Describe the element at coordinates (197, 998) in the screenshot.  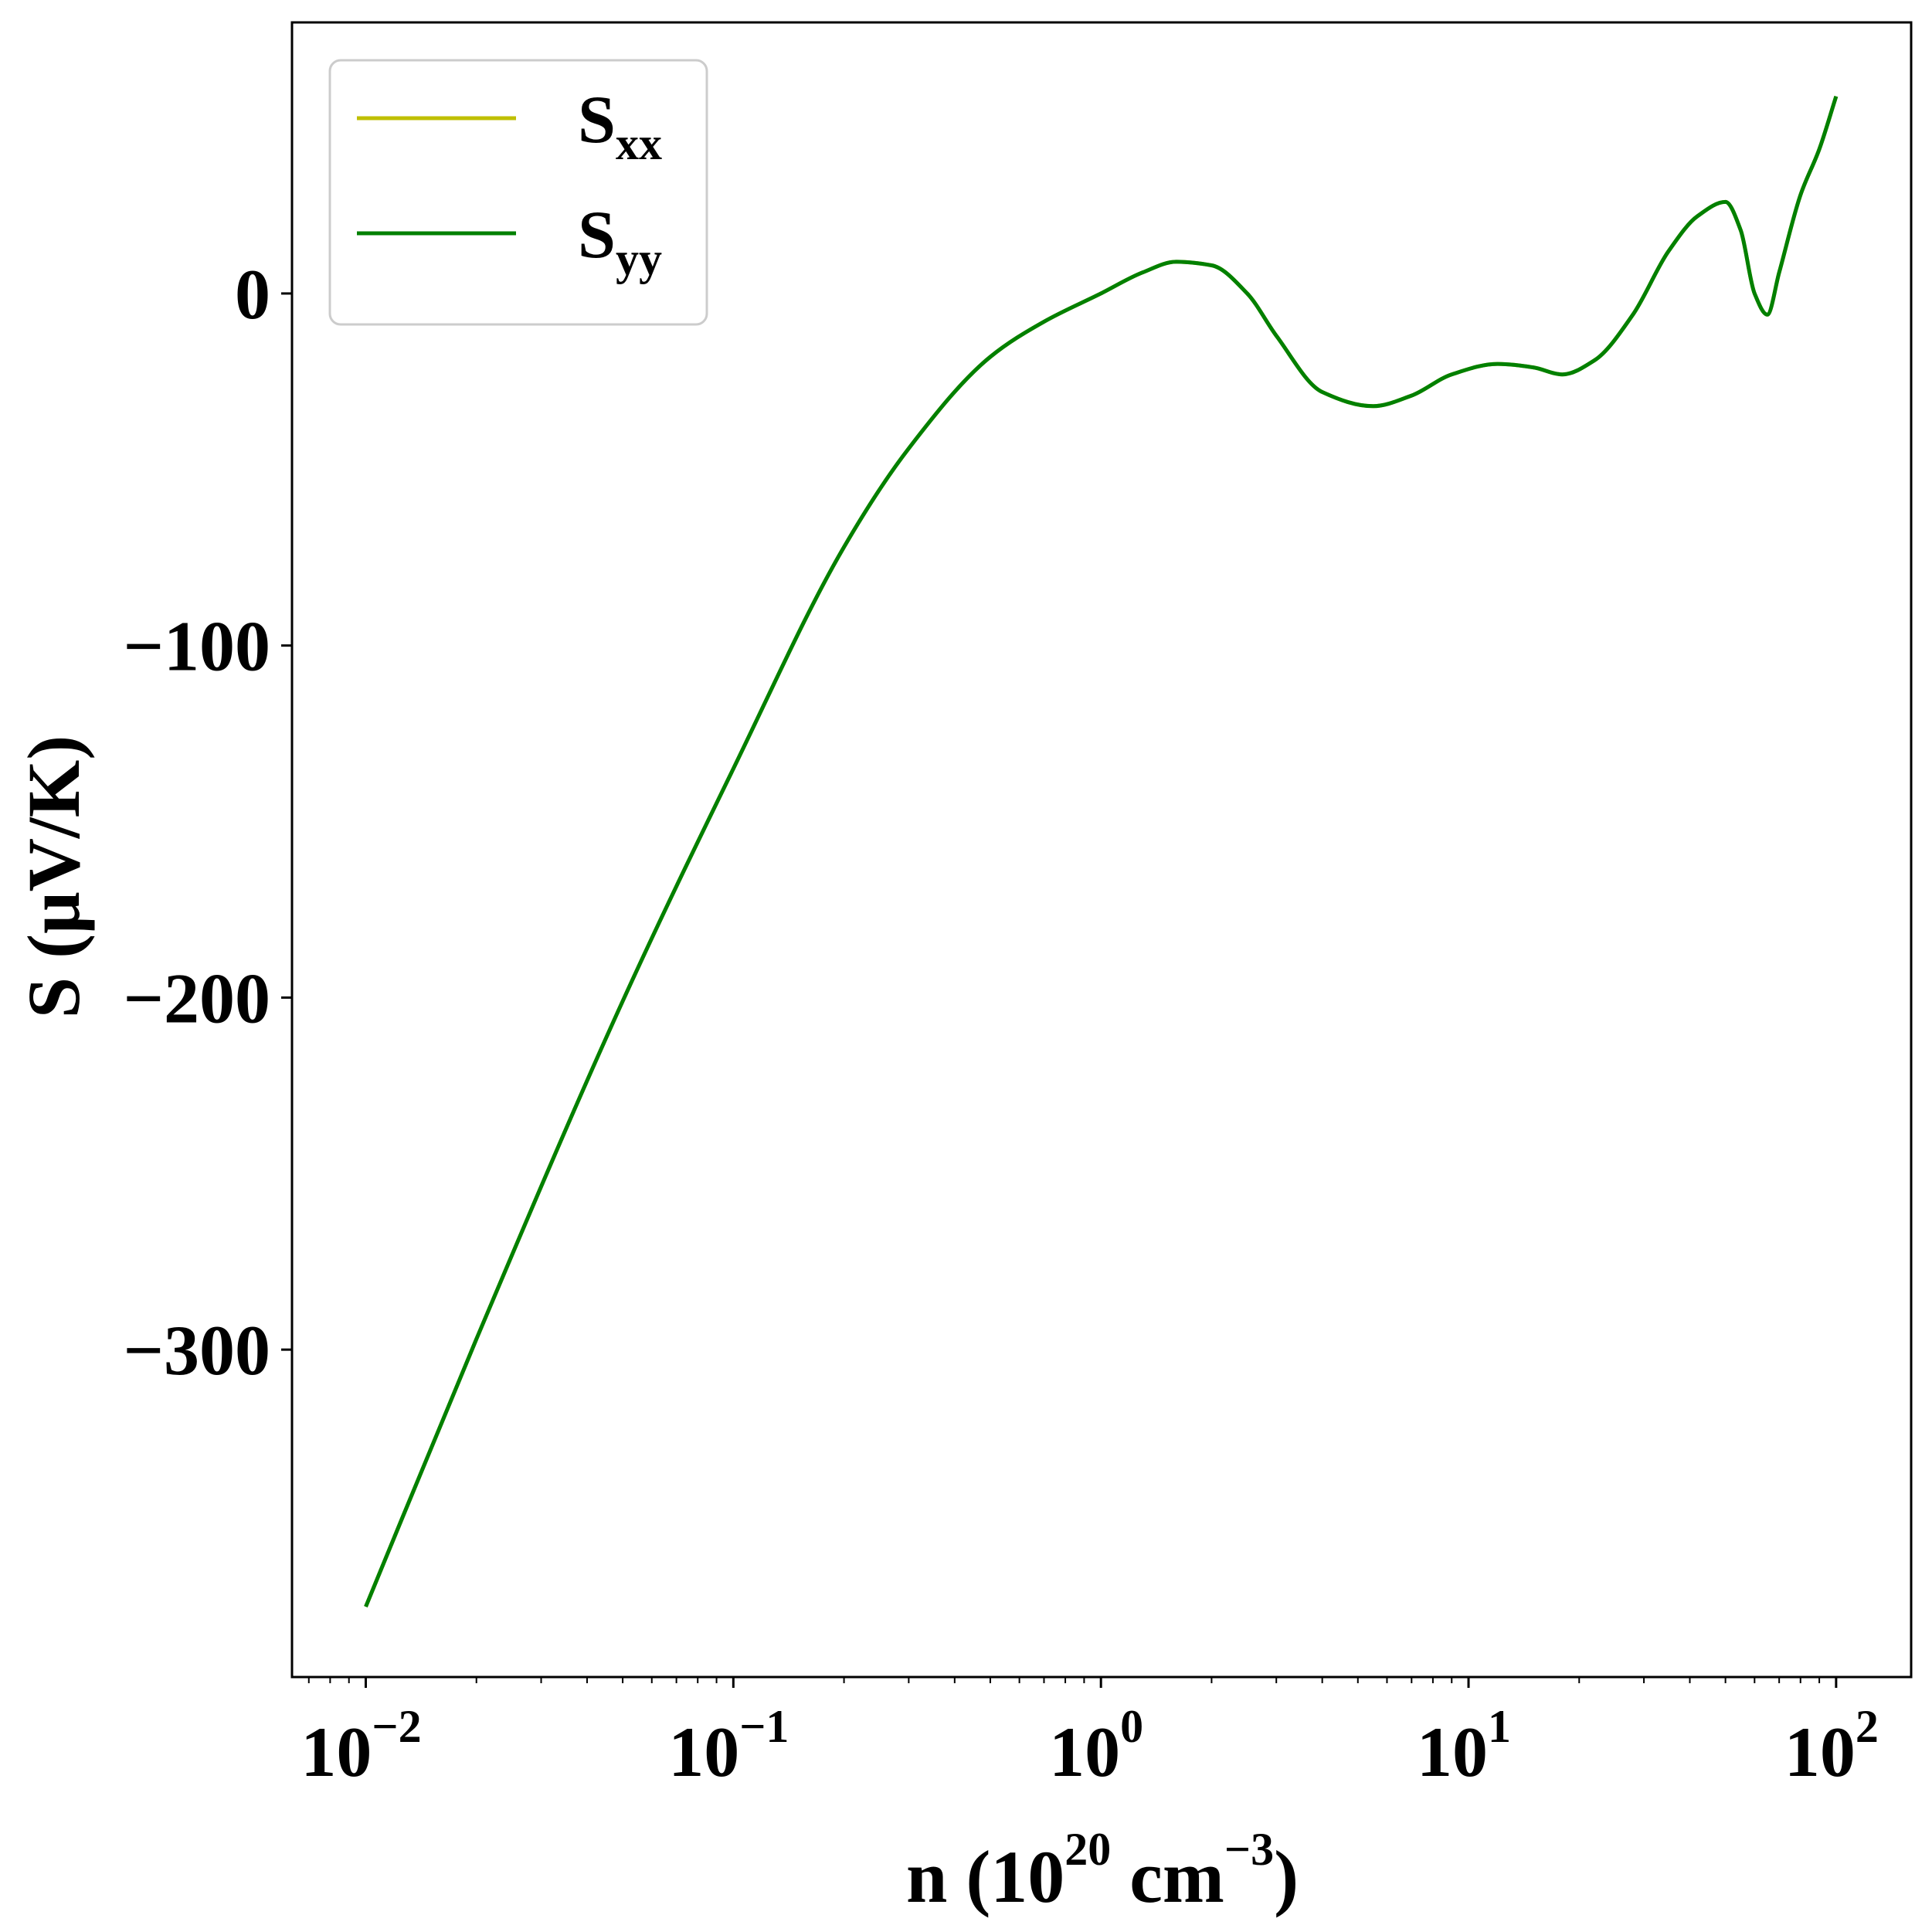
I see `y-tick-label: −200` at that location.